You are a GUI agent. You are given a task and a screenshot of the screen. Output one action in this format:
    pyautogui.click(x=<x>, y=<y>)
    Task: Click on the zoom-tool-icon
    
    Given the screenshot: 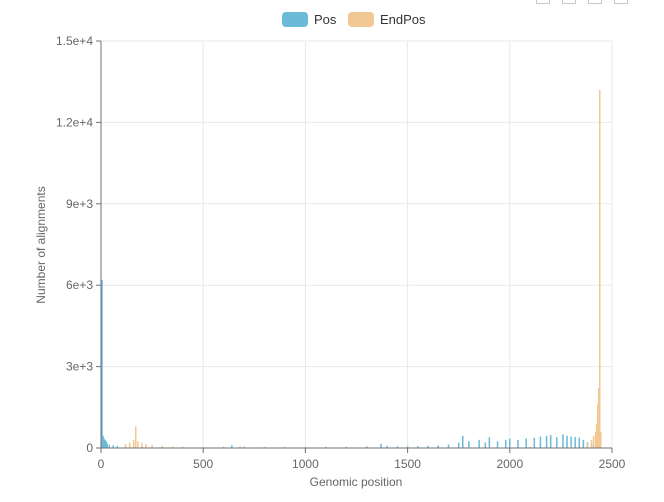 What is the action you would take?
    pyautogui.click(x=543, y=2)
    